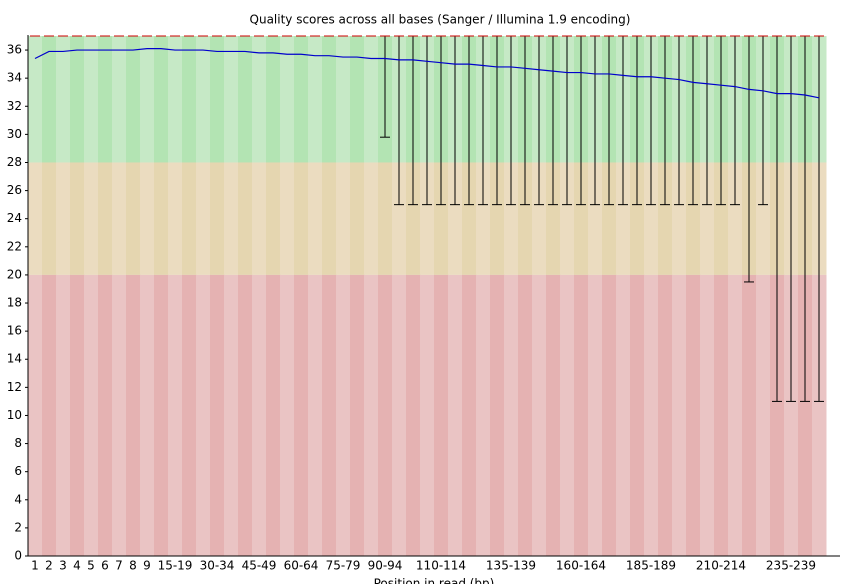 The height and width of the screenshot is (584, 842). What do you see at coordinates (105, 566) in the screenshot?
I see `x-tick-label: 6` at bounding box center [105, 566].